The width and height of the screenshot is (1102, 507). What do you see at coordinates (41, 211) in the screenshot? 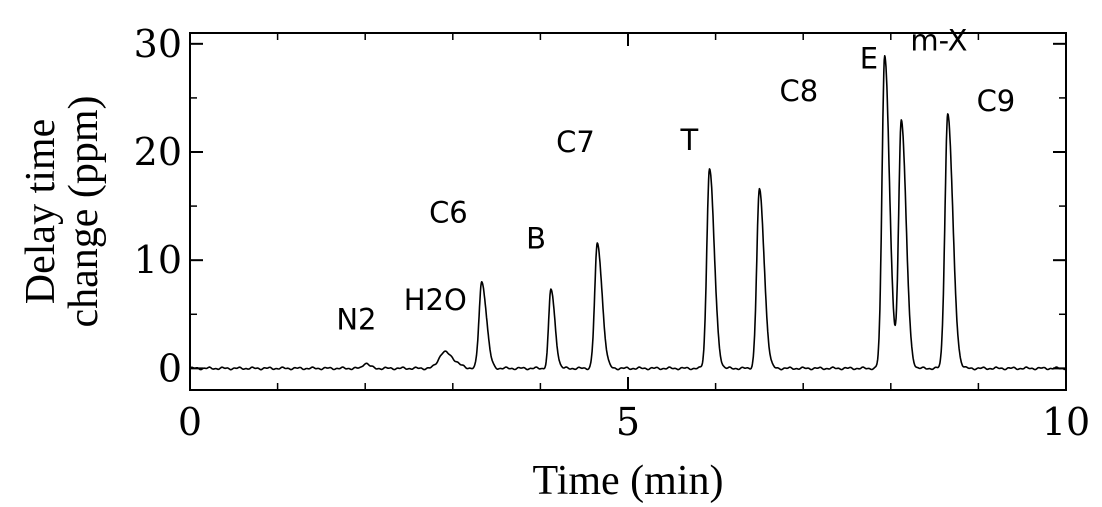
I see `y-axis-title-line-1: Delay time` at bounding box center [41, 211].